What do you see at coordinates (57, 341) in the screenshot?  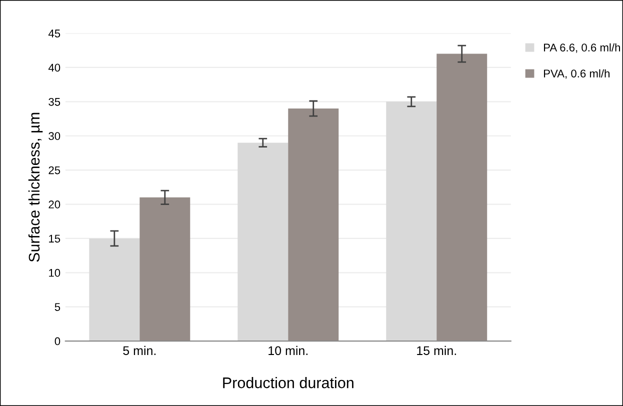 I see `y-tick-label: 0` at bounding box center [57, 341].